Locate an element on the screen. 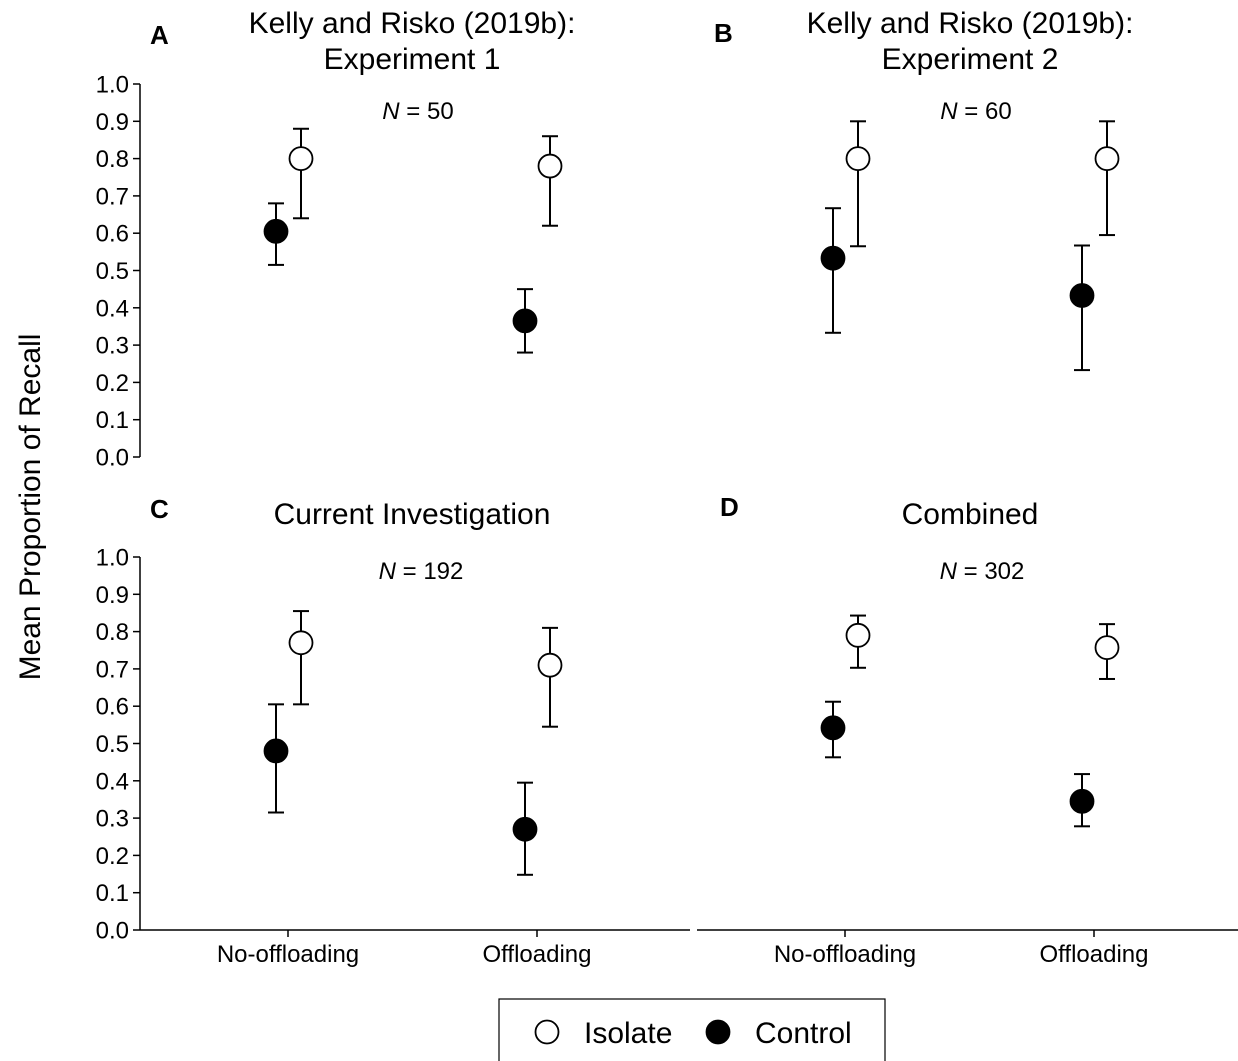 This screenshot has width=1238, height=1061. sample-size-label: N = 192 is located at coordinates (421, 571).